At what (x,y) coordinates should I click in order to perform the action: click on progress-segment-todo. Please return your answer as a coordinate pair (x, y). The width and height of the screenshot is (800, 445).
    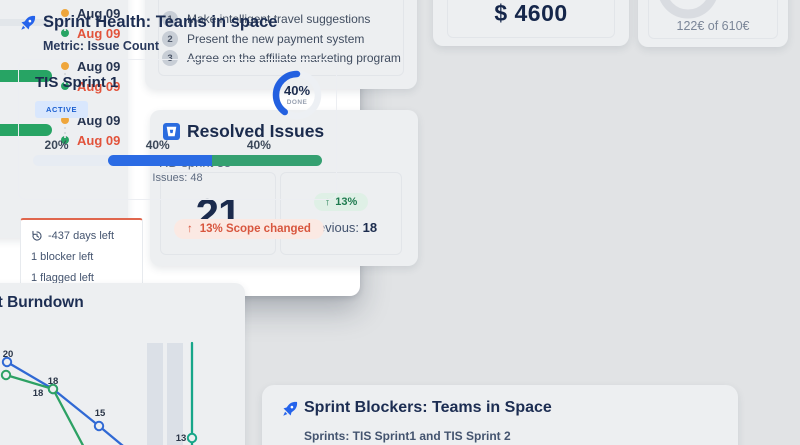
    Looking at the image, I should click on (76, 160).